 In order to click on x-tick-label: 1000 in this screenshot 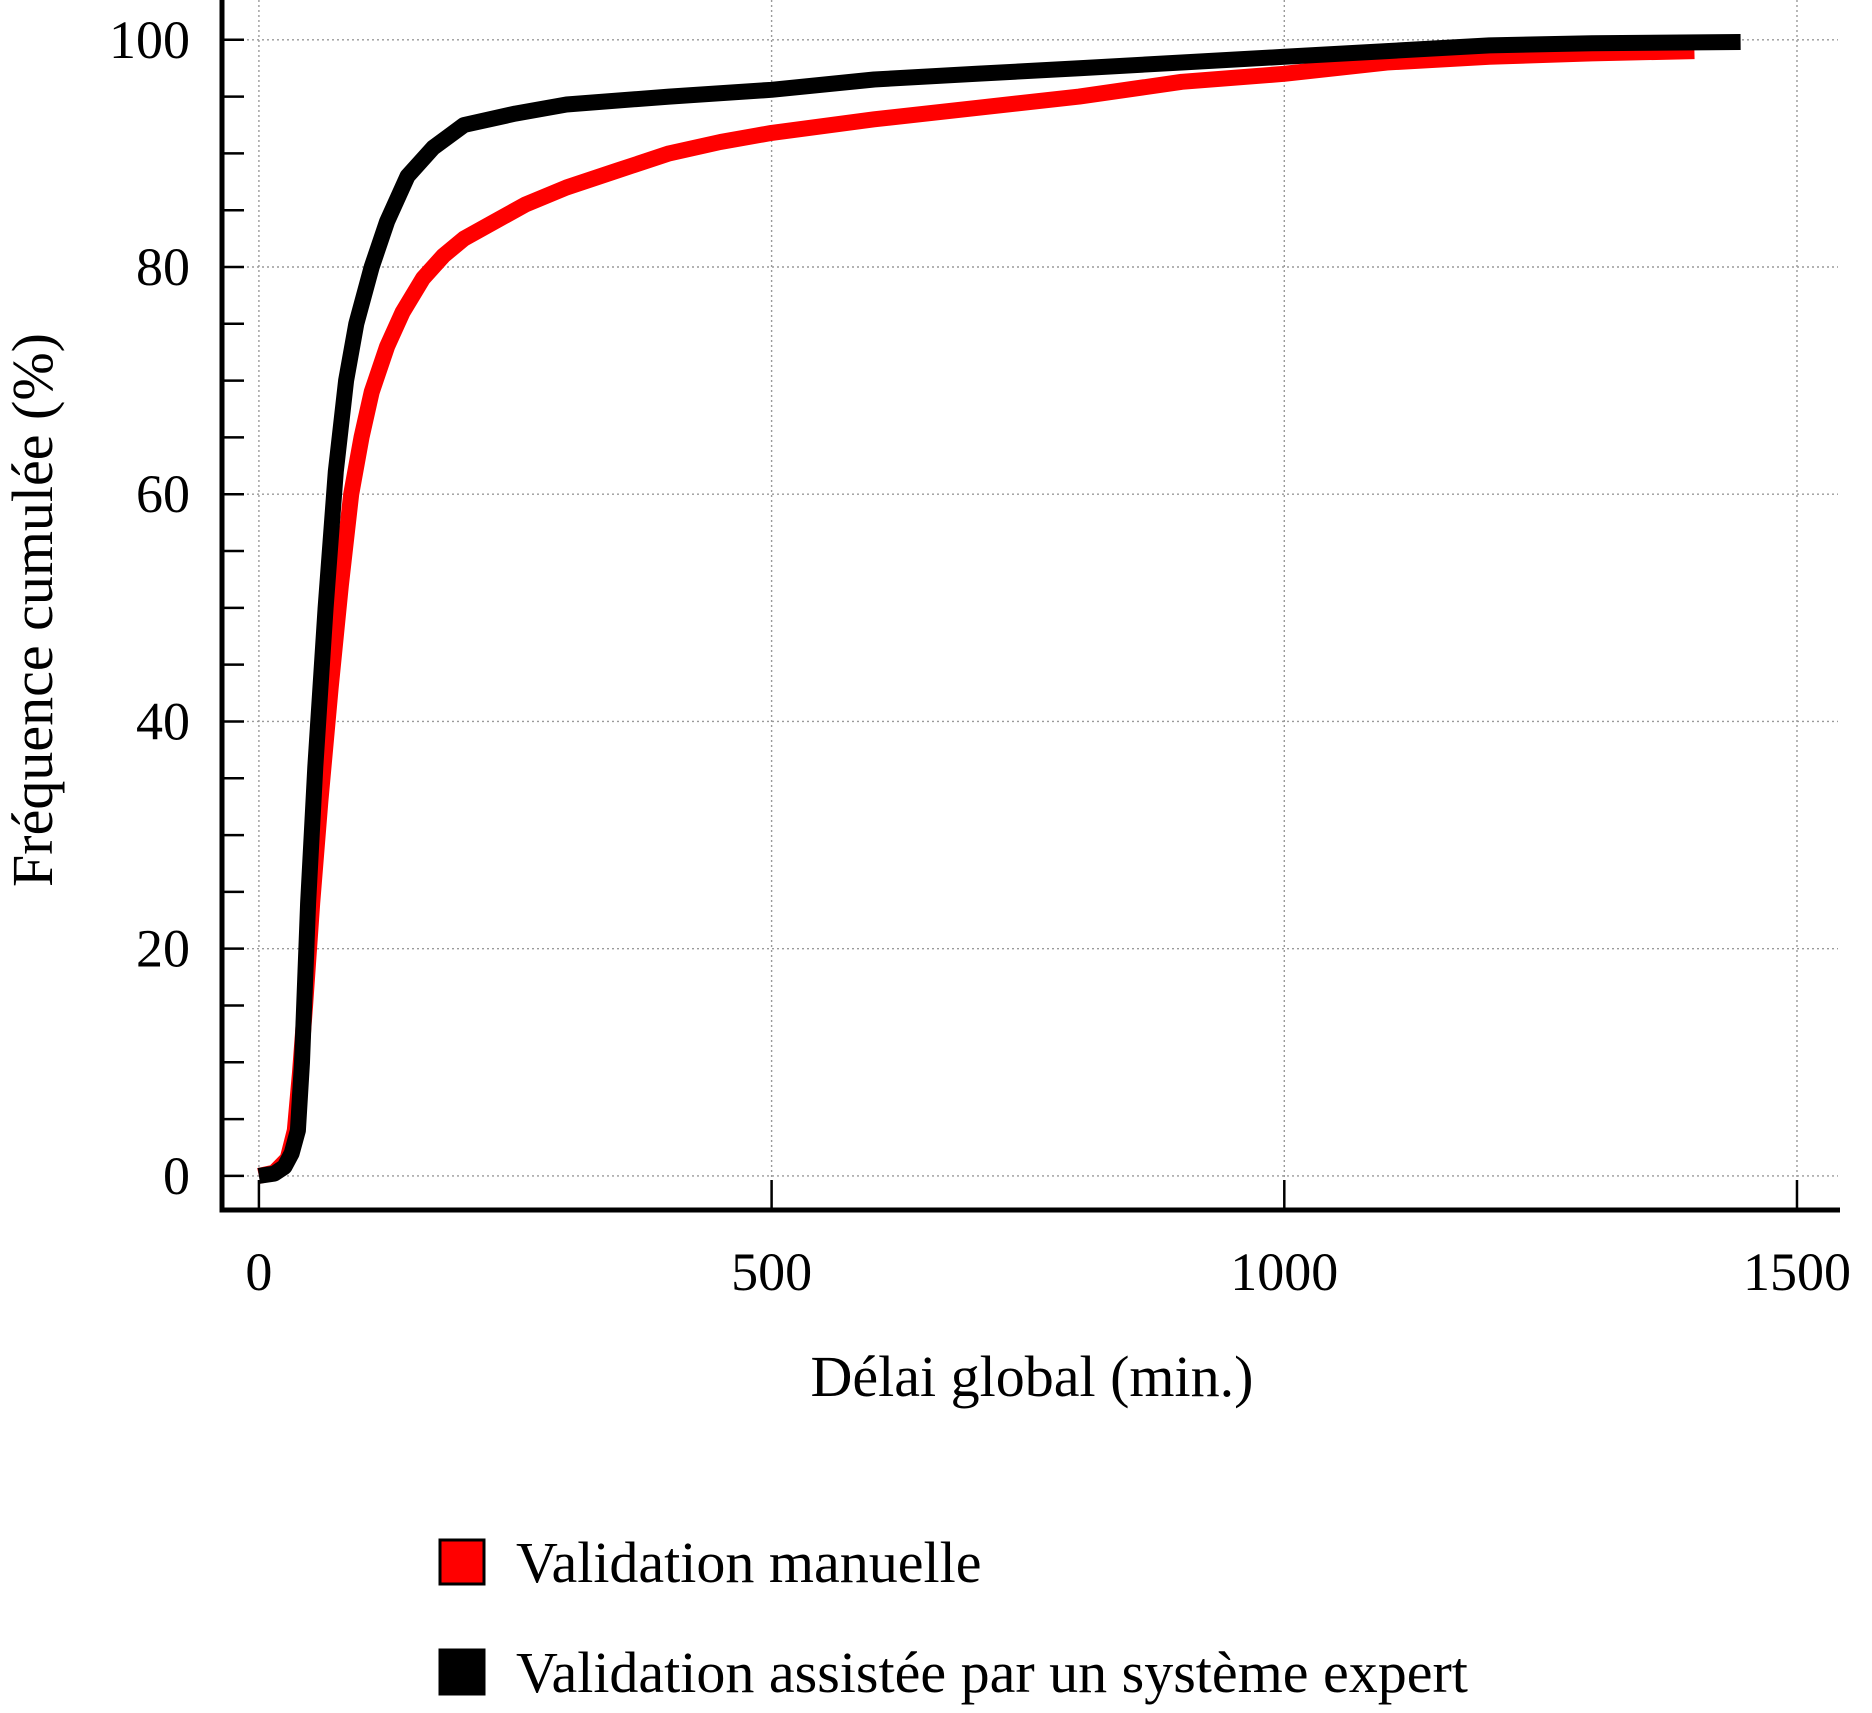, I will do `click(1284, 1272)`.